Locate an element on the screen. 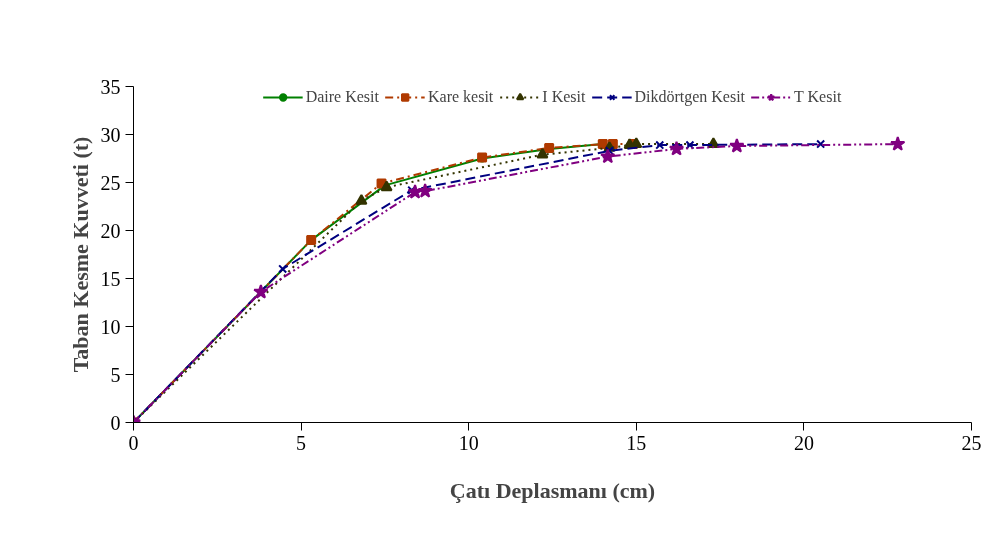 Image resolution: width=1003 pixels, height=554 pixels. y-tick-label: 0 is located at coordinates (115, 422).